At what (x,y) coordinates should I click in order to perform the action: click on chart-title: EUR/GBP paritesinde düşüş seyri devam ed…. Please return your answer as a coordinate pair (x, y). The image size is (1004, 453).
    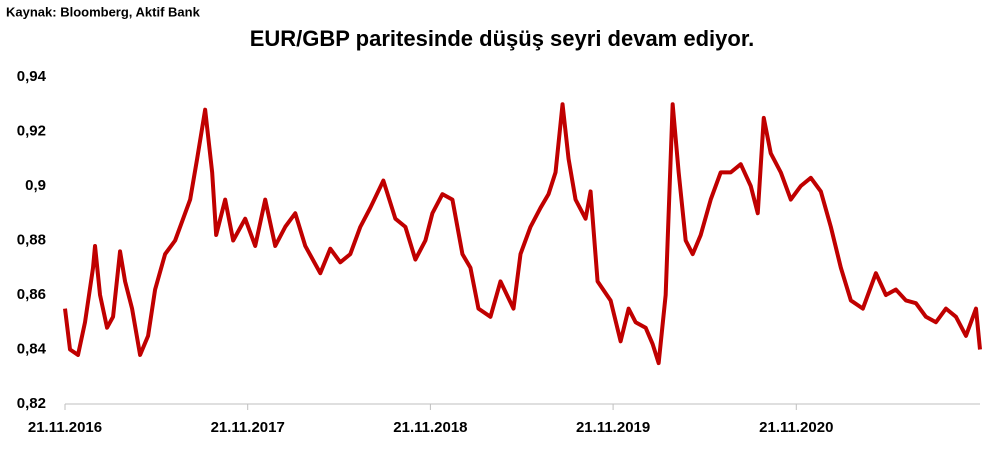
    Looking at the image, I should click on (502, 38).